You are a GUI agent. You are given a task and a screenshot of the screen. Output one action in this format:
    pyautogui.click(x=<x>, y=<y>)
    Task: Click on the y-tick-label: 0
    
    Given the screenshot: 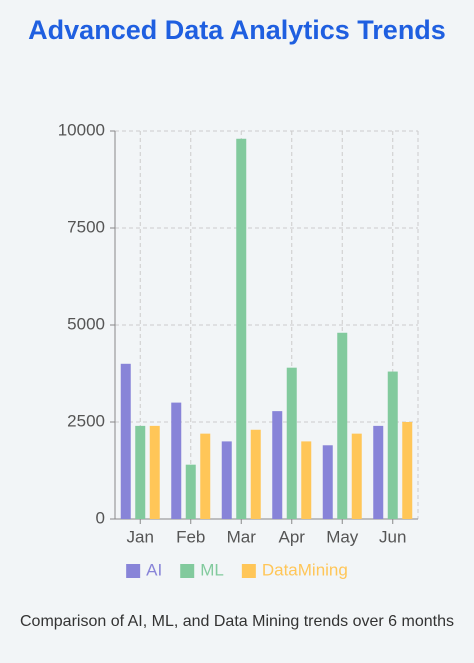 What is the action you would take?
    pyautogui.click(x=100, y=517)
    